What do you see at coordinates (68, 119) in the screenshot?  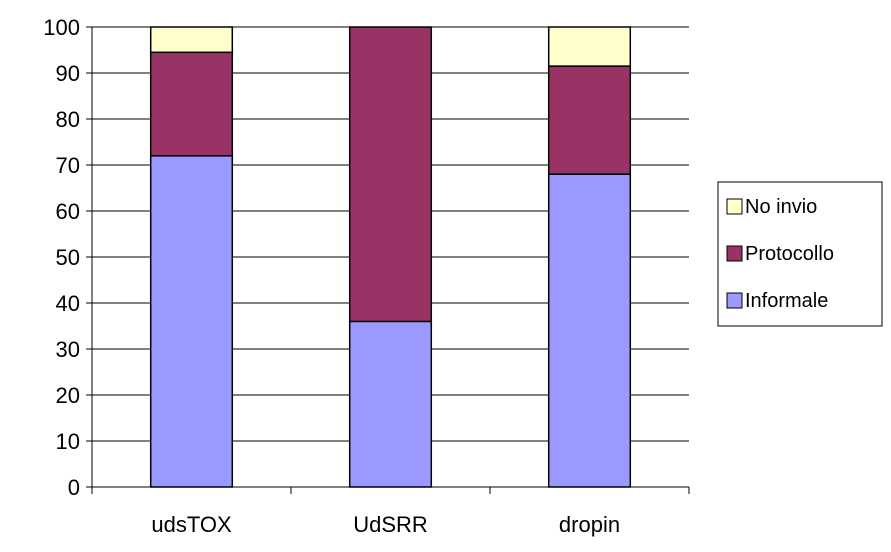 I see `y-tick-label: 80` at bounding box center [68, 119].